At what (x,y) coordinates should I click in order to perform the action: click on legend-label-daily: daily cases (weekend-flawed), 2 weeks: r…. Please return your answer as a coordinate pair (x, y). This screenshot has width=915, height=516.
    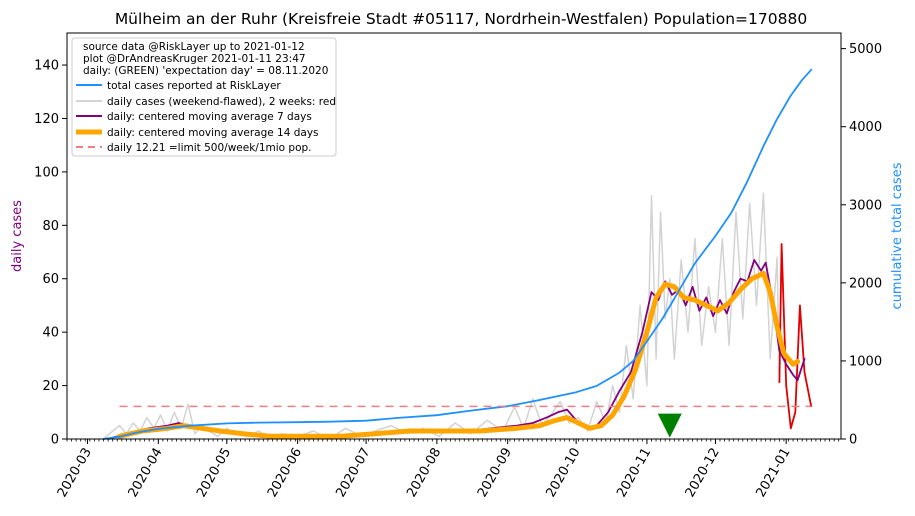
    Looking at the image, I should click on (221, 102).